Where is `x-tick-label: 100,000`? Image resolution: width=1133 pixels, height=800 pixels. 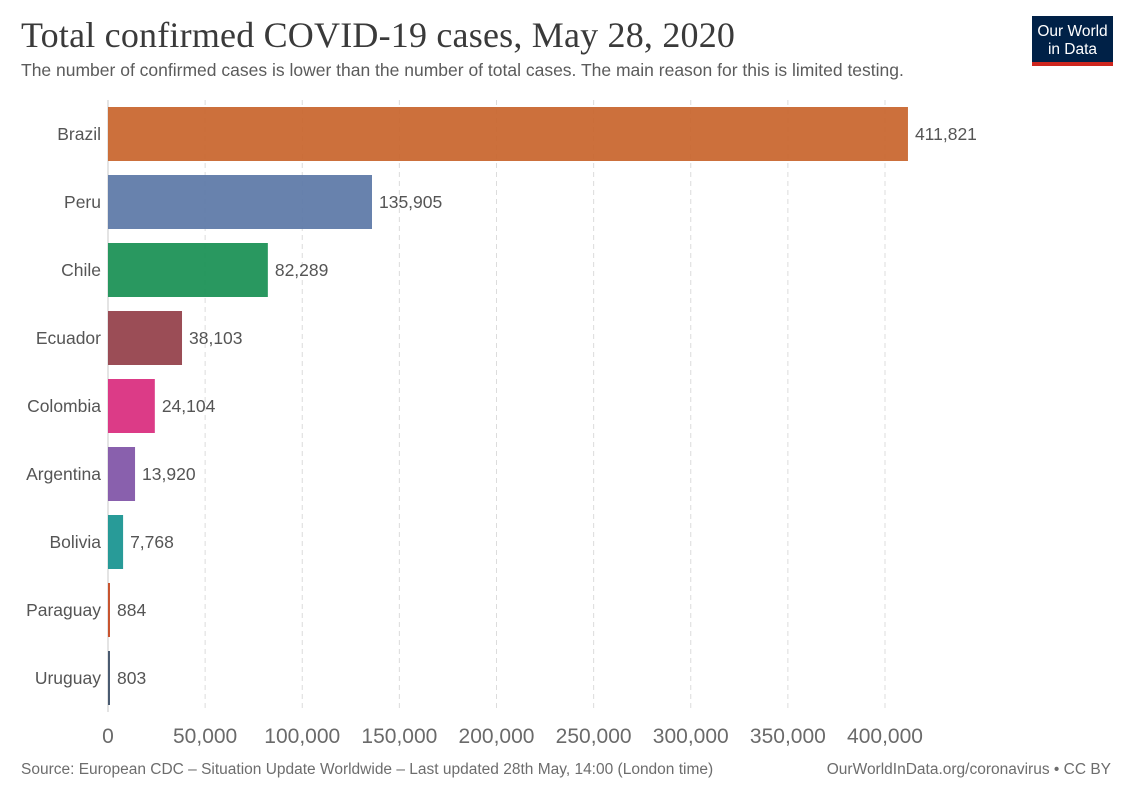 x-tick-label: 100,000 is located at coordinates (302, 736).